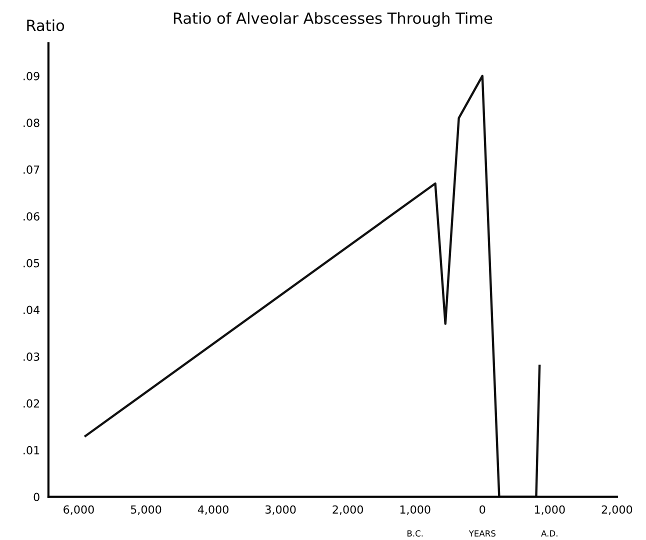 Image resolution: width=646 pixels, height=540 pixels. I want to click on chart-title: Ratio of Alveolar Abscesses Through Time, so click(333, 19).